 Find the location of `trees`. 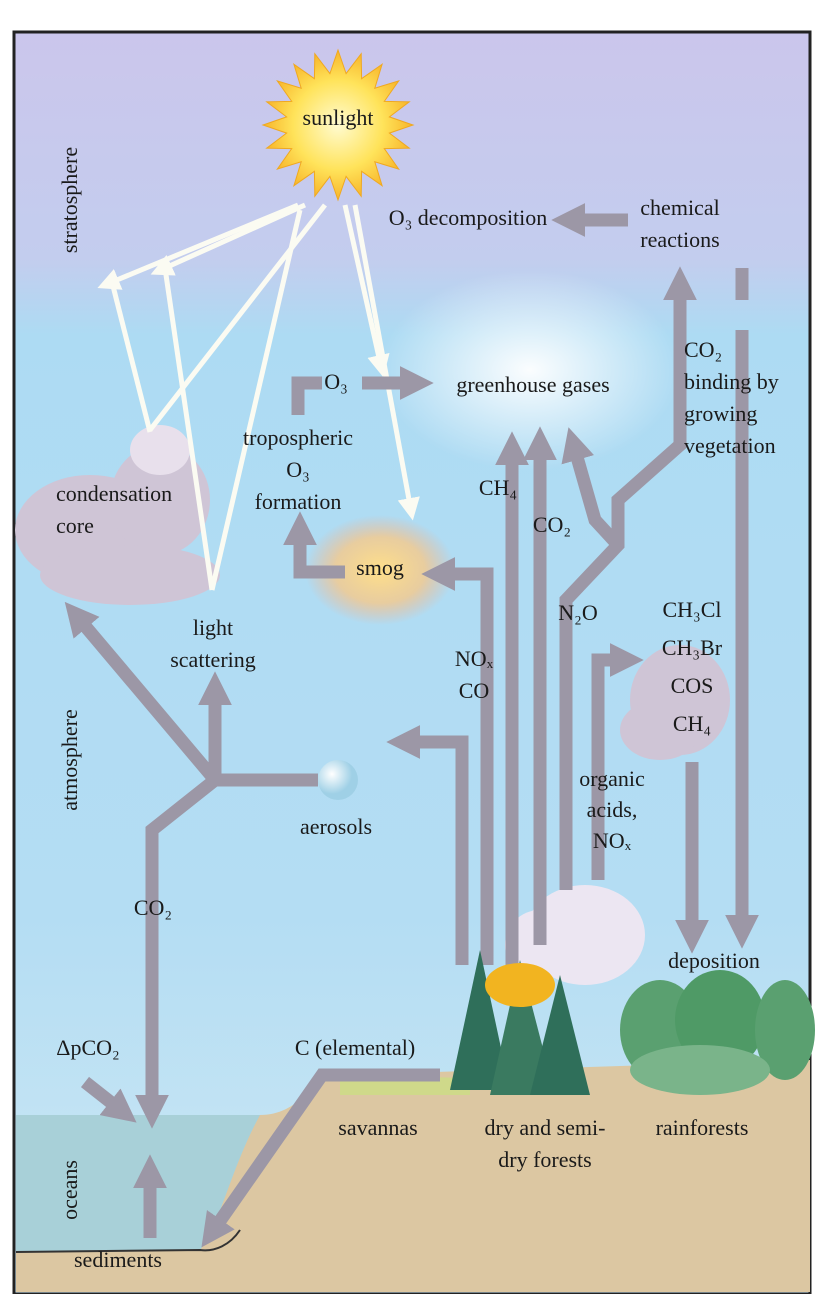

trees is located at coordinates (632, 1022).